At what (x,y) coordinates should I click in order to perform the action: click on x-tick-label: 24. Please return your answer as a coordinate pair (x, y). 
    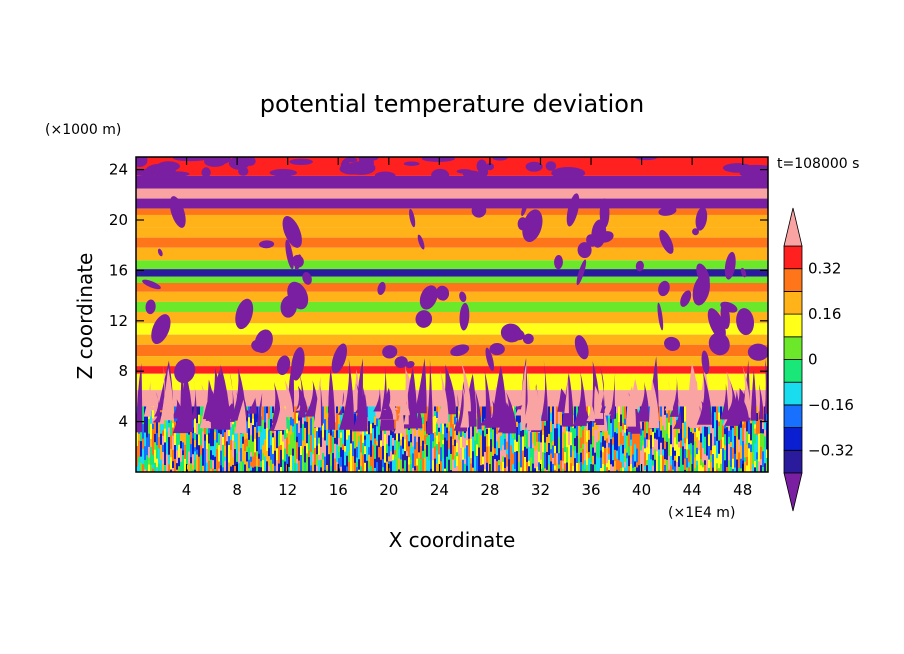
    Looking at the image, I should click on (439, 490).